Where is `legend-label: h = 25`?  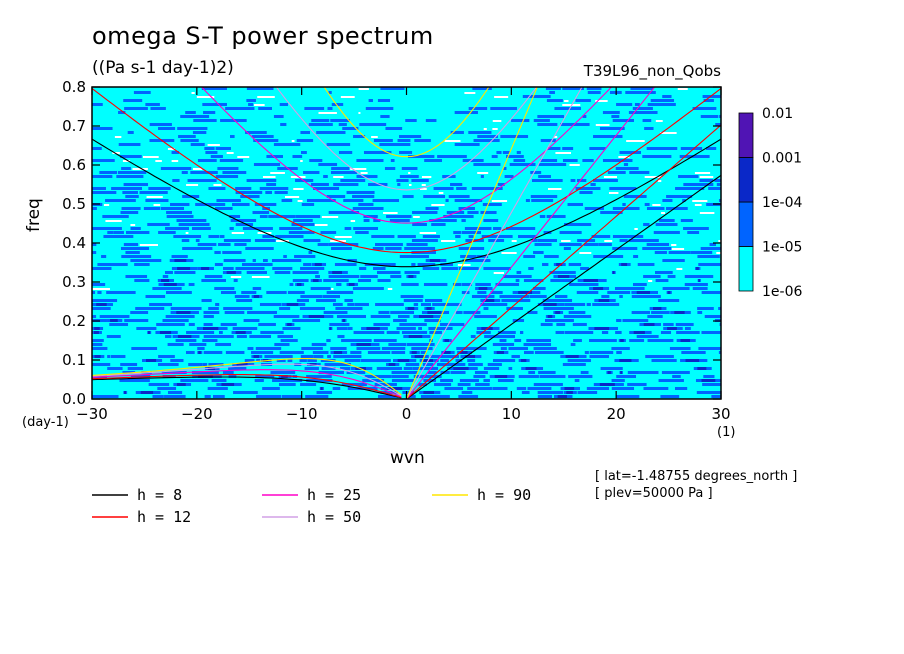 legend-label: h = 25 is located at coordinates (334, 495).